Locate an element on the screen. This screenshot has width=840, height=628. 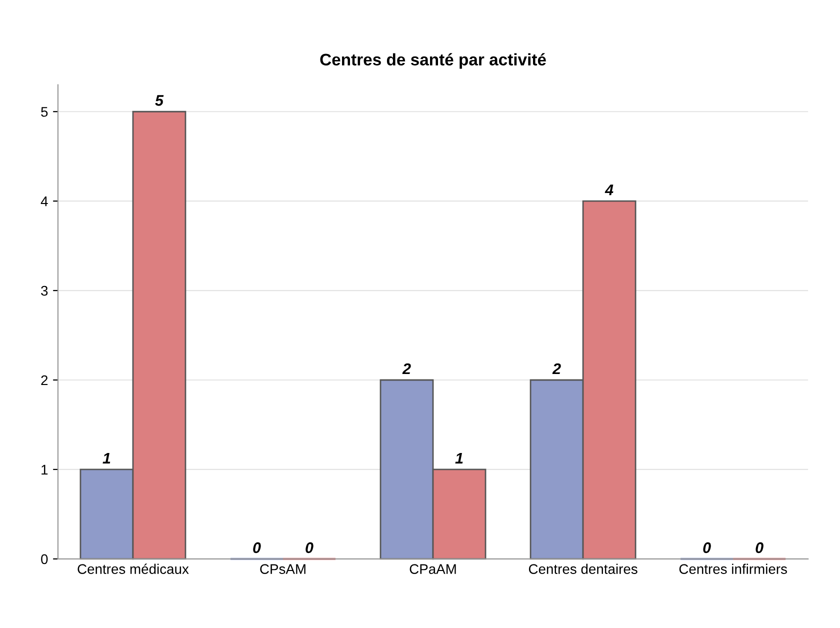
x-tick-label: Centres infirmiers is located at coordinates (733, 569).